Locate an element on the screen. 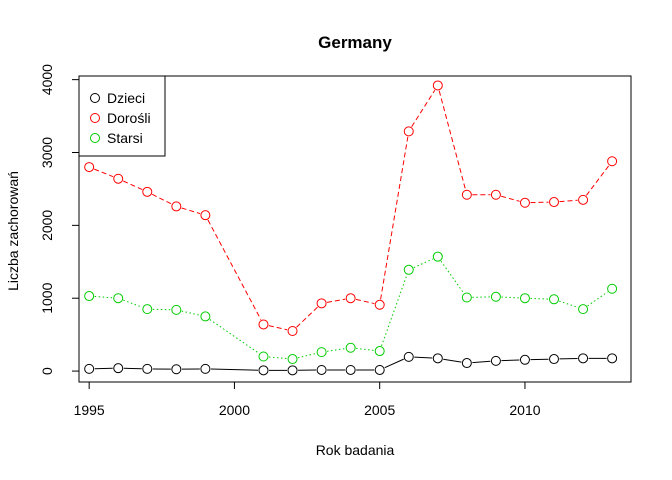 This screenshot has height=480, width=672. x-tick-label: 1995 is located at coordinates (89, 410).